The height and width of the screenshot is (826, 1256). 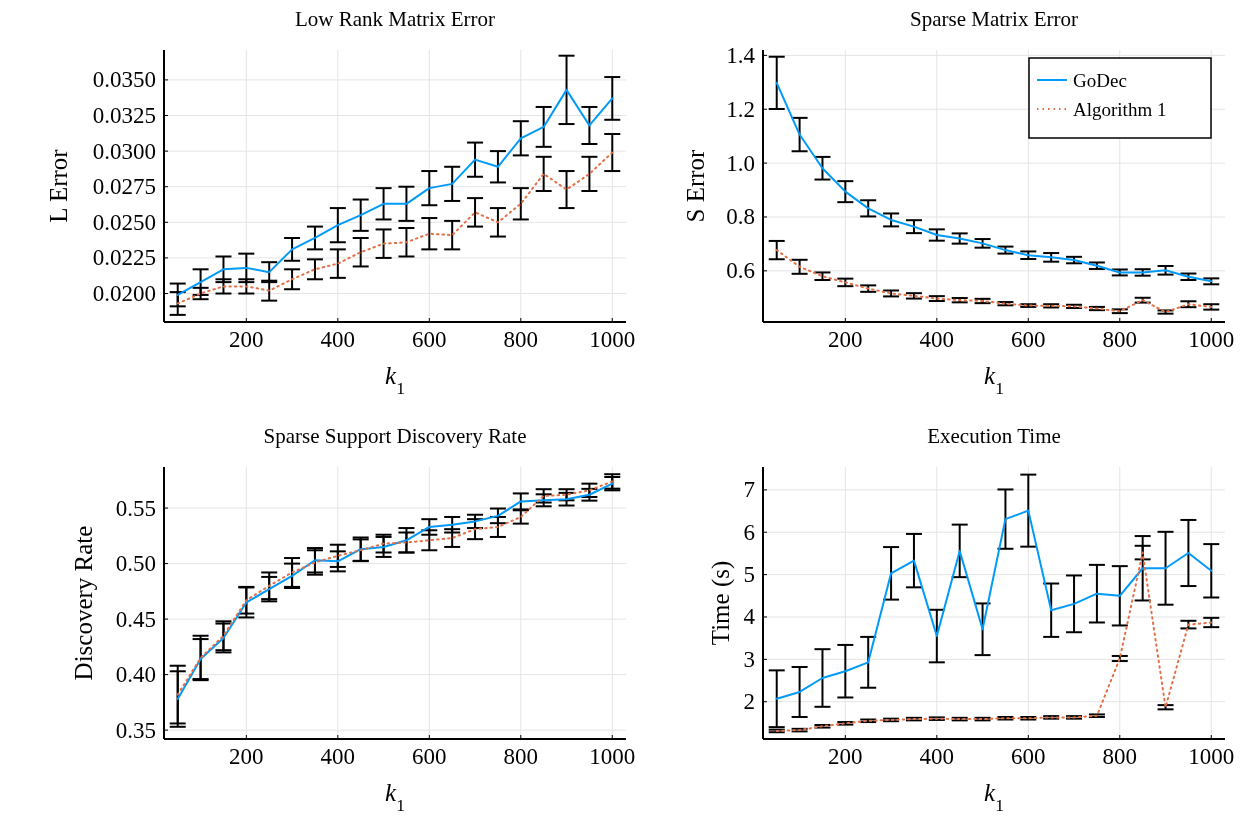 I want to click on y-tick-label: 0.0300, so click(x=124, y=151).